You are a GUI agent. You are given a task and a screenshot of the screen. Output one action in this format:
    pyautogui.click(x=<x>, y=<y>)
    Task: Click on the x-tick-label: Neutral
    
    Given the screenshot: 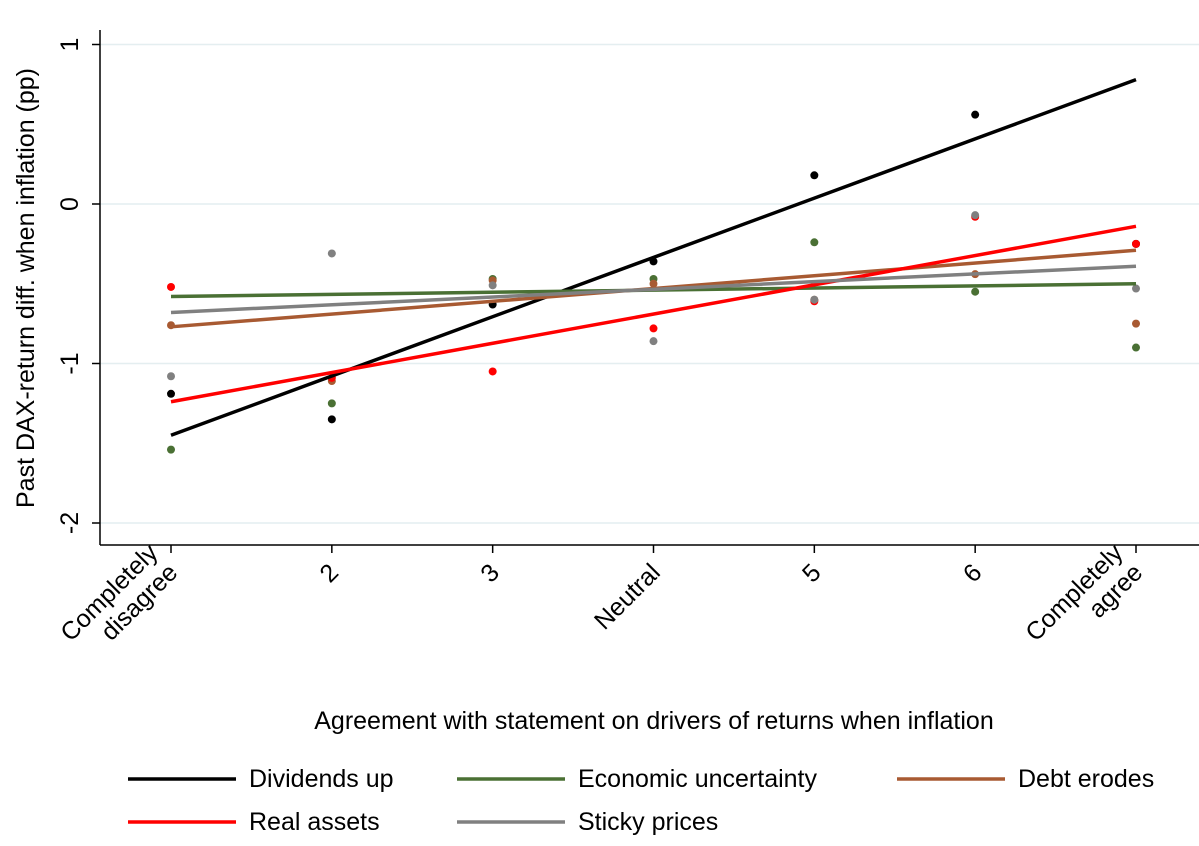 What is the action you would take?
    pyautogui.click(x=627, y=596)
    